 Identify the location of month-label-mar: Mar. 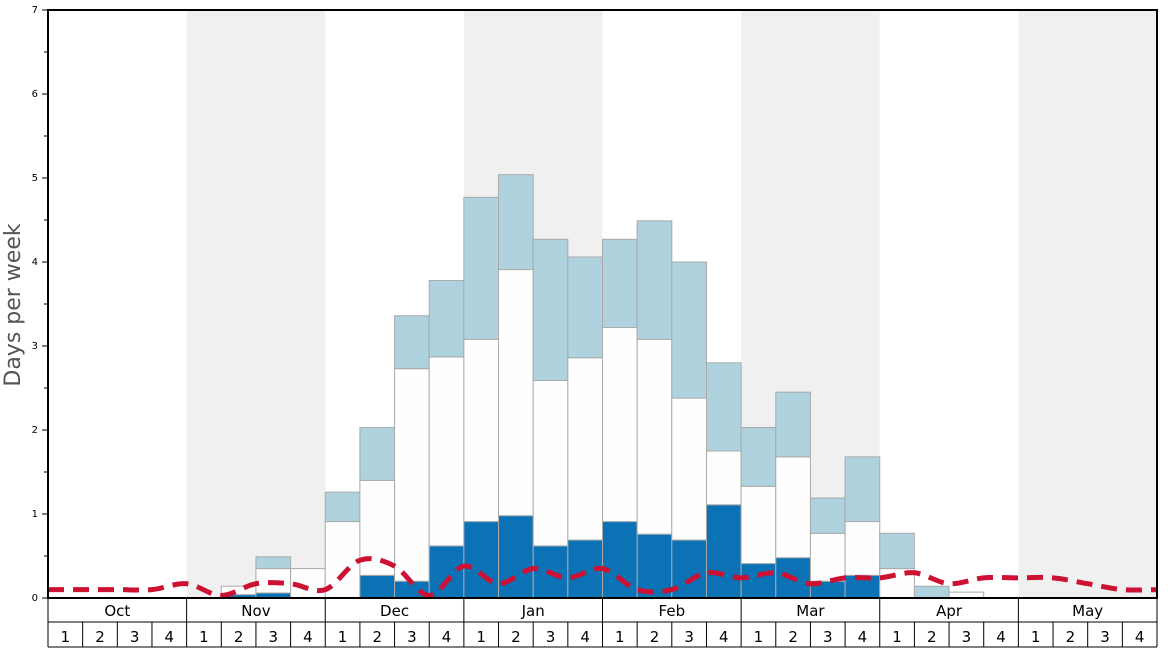
(810, 611).